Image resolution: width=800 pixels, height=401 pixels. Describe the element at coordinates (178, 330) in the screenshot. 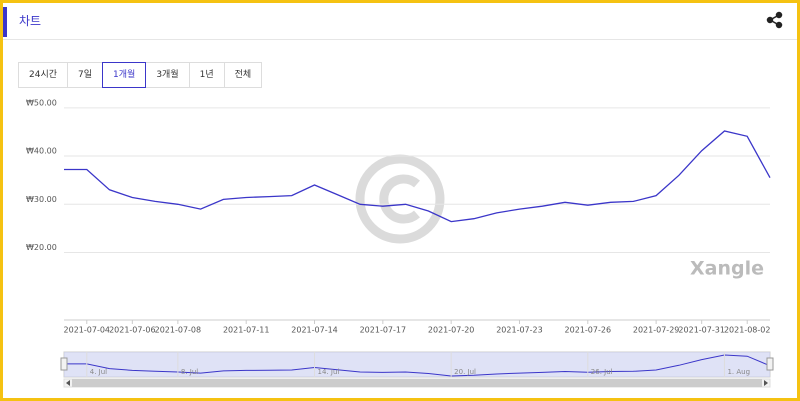

I see `x-tick-label: 2021-07-08` at that location.